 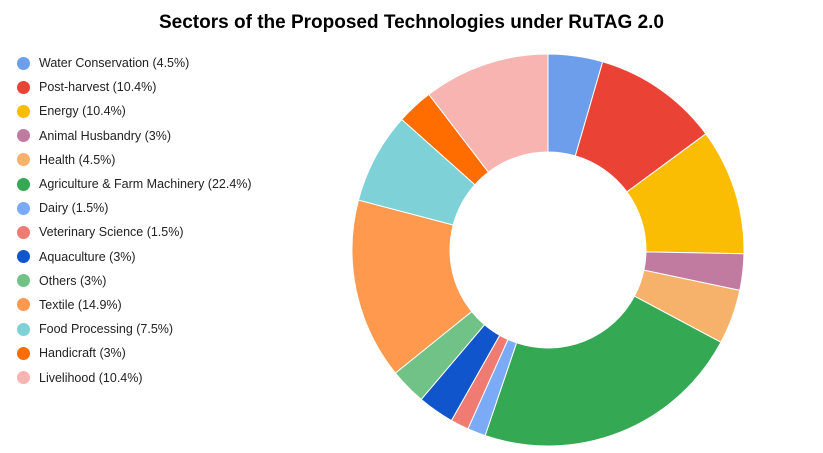 What do you see at coordinates (82, 353) in the screenshot?
I see `legend-label: Handicraft (3%)` at bounding box center [82, 353].